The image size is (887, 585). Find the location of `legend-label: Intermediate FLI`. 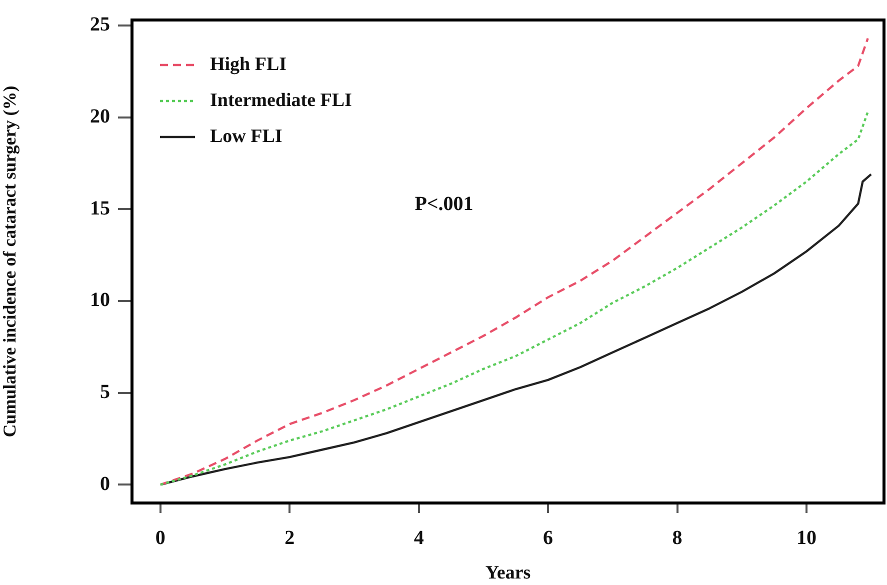

legend-label: Intermediate FLI is located at coordinates (281, 100).